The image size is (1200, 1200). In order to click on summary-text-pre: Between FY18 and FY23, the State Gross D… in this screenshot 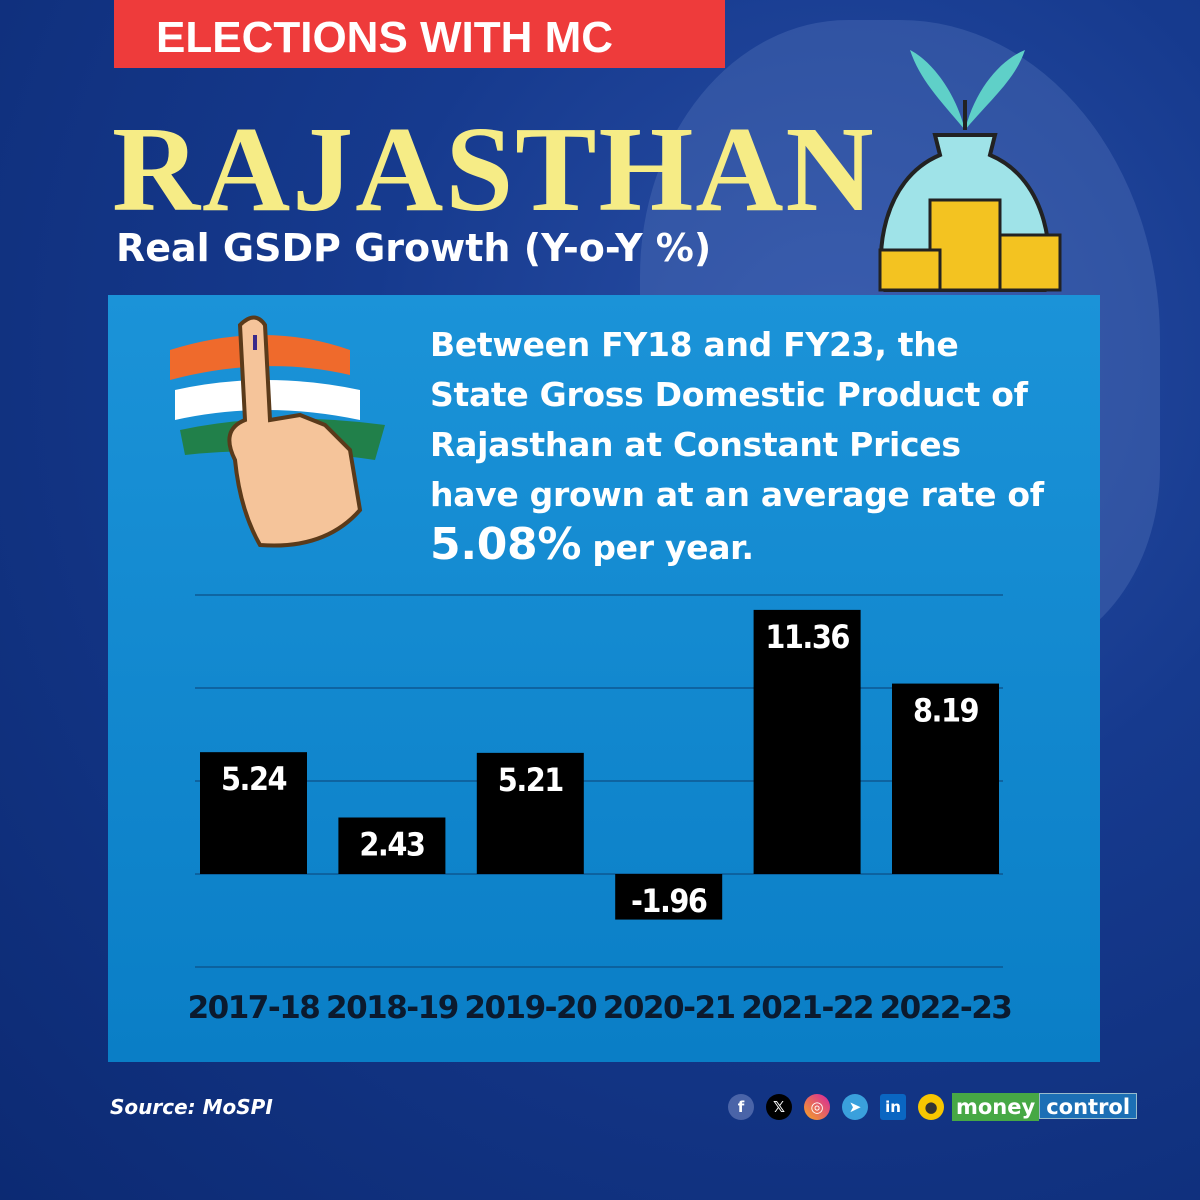, I will do `click(737, 419)`.